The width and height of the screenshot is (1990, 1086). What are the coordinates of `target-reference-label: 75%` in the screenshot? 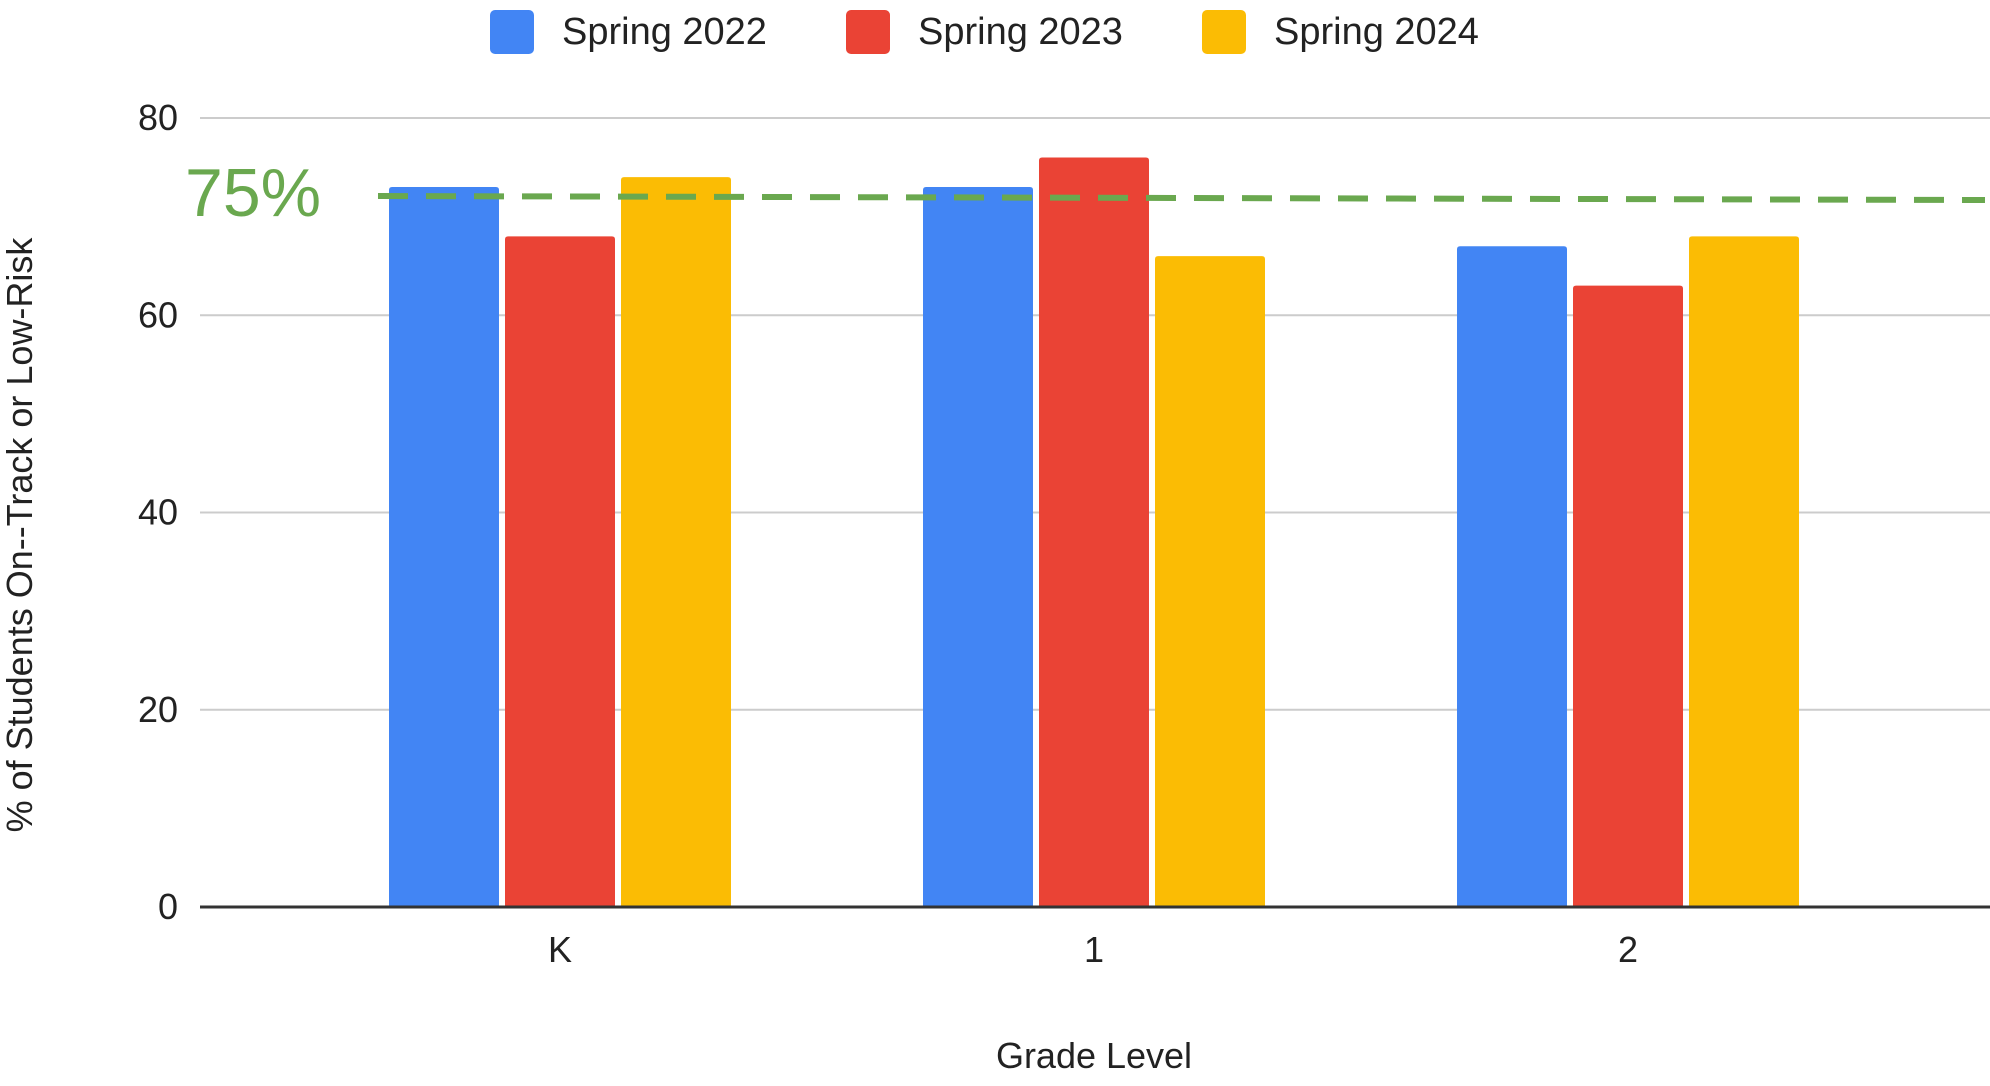 It's located at (253, 193).